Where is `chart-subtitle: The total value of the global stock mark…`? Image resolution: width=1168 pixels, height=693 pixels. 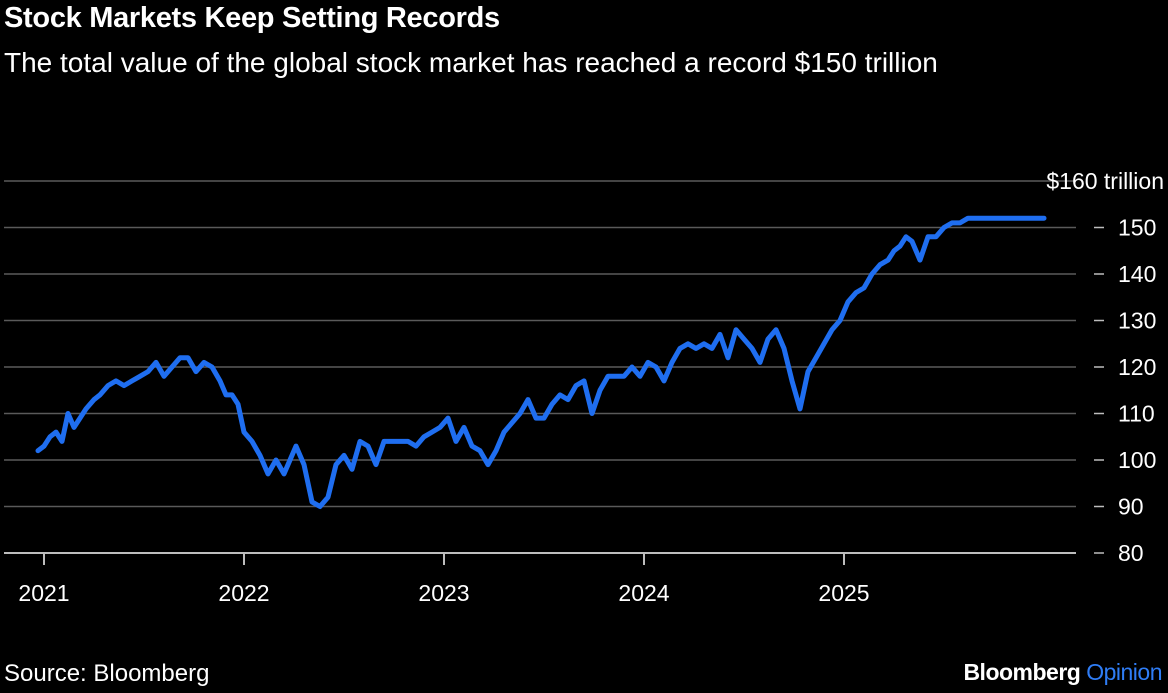
chart-subtitle: The total value of the global stock mark… is located at coordinates (471, 62).